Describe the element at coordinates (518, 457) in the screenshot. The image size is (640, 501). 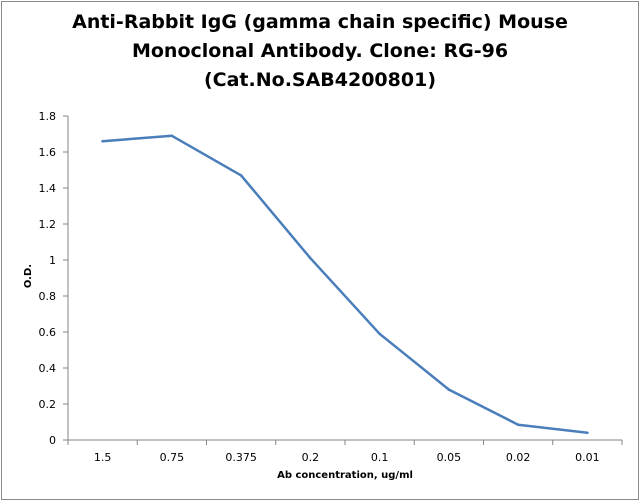
I see `x-tick-label: 0.02` at that location.